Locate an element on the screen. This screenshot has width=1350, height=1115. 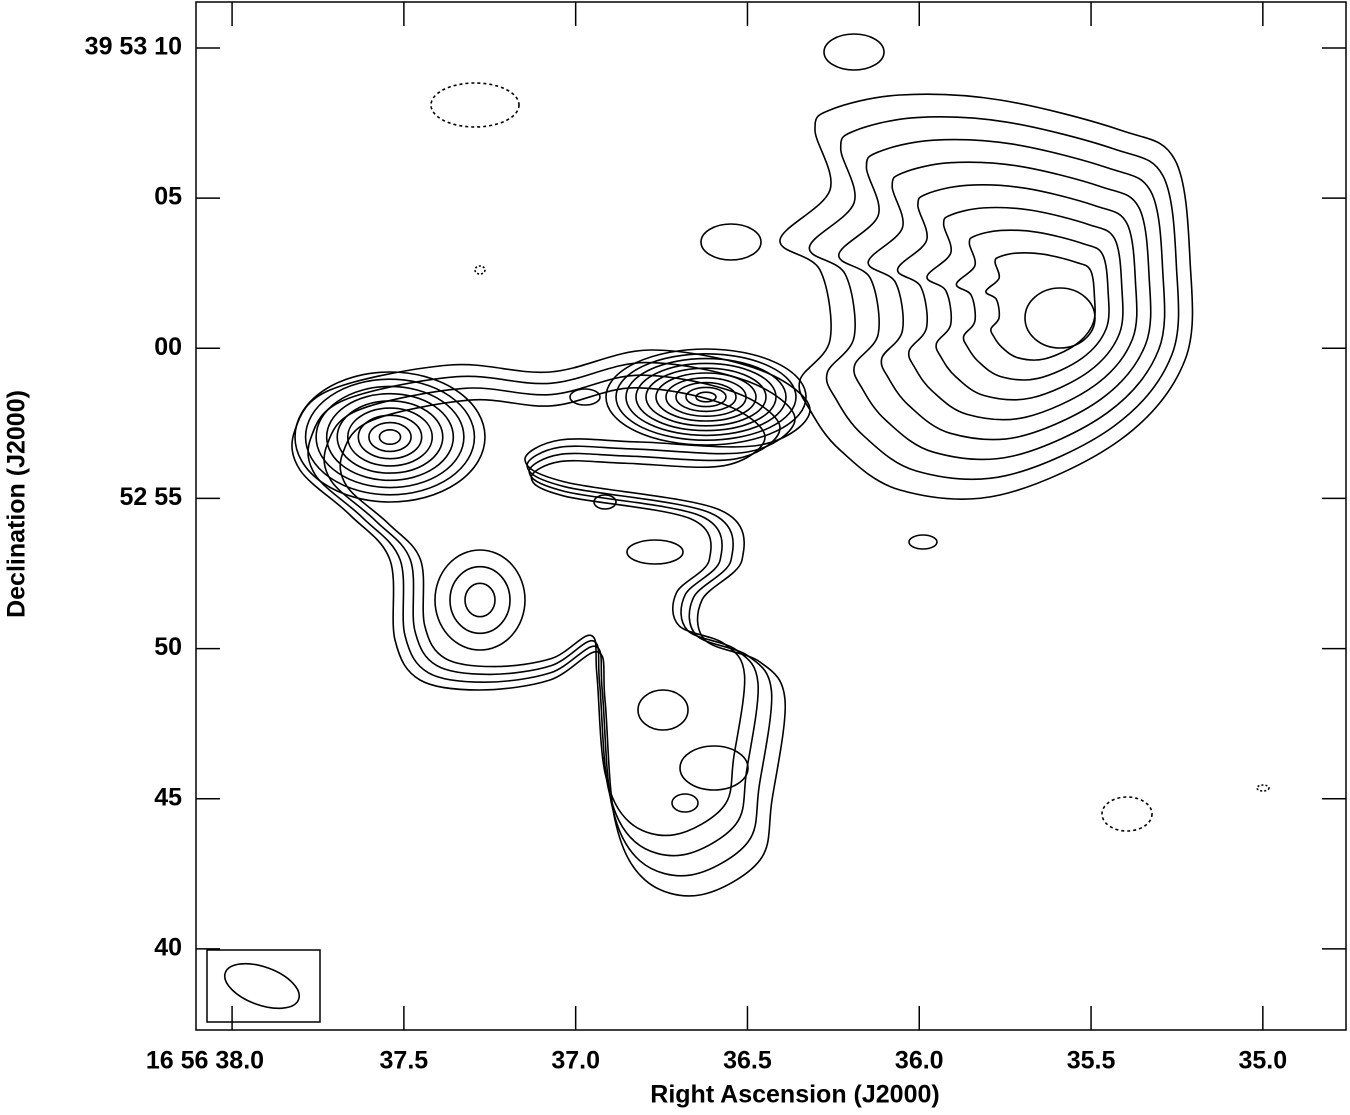
x-tick-label: 37.5 is located at coordinates (404, 1061).